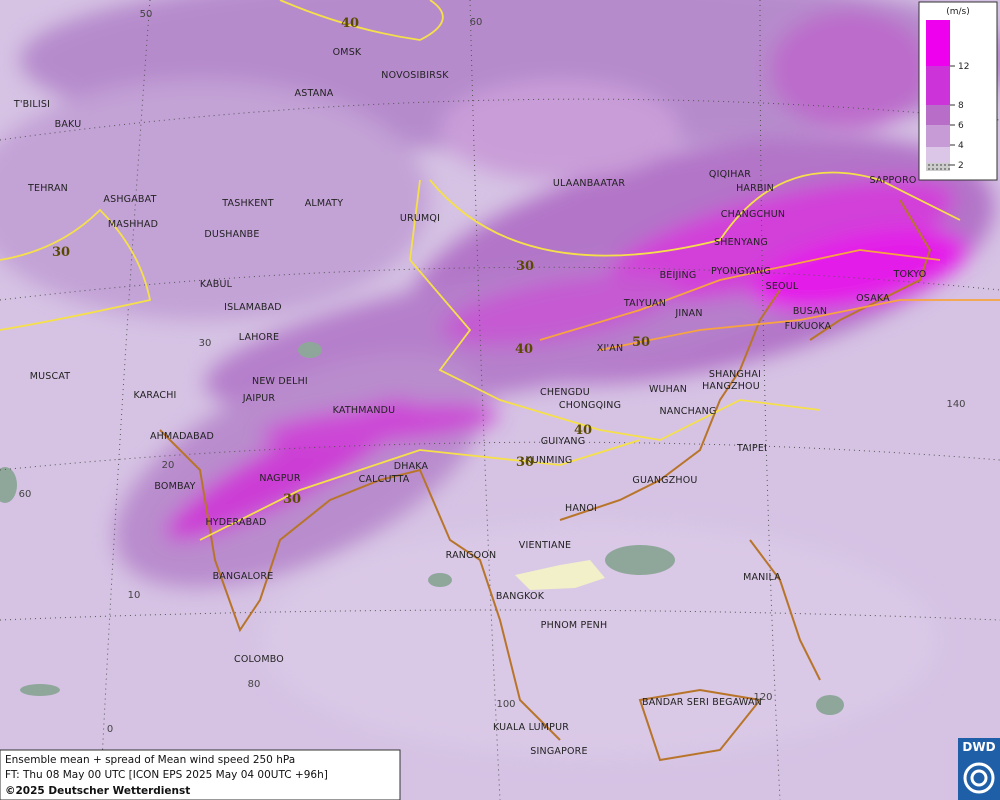 The image size is (1000, 800). I want to click on city-label: KUALA LUMPUR, so click(531, 727).